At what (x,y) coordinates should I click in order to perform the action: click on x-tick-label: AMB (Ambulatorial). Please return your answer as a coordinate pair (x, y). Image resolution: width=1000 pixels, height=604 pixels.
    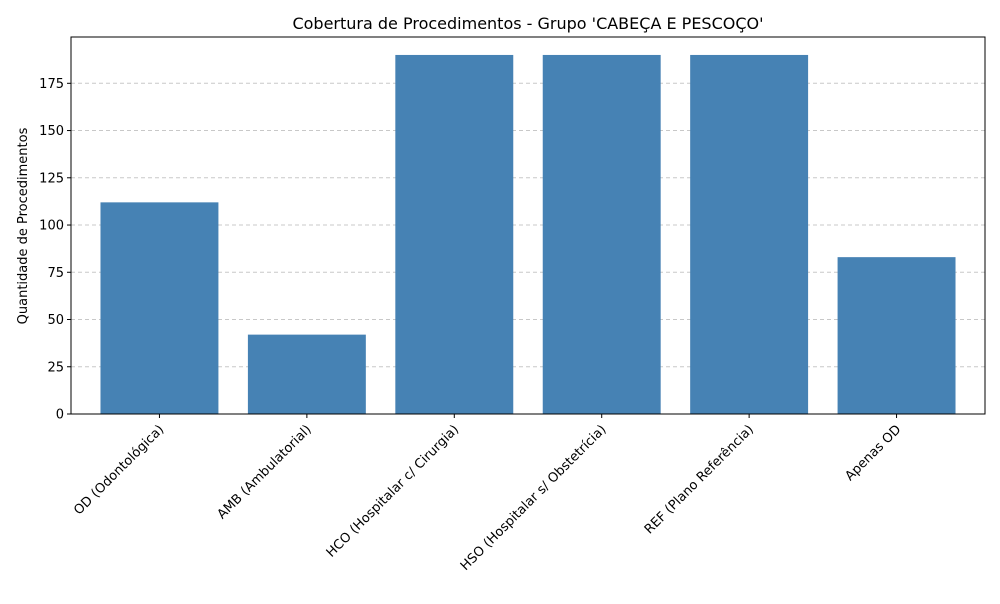
    Looking at the image, I should click on (265, 472).